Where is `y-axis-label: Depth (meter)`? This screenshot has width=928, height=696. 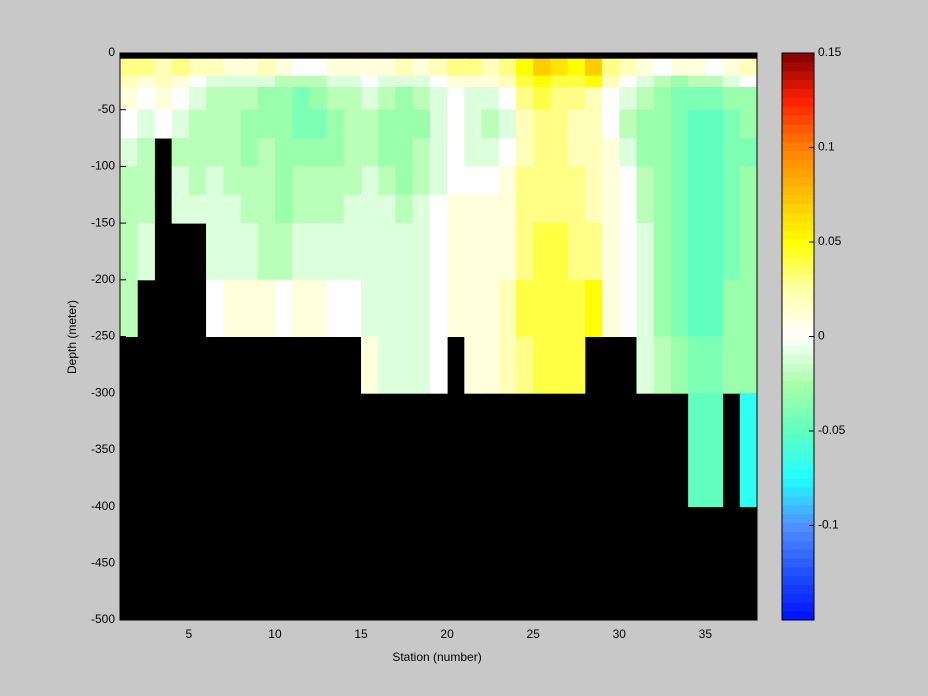 y-axis-label: Depth (meter) is located at coordinates (72, 337).